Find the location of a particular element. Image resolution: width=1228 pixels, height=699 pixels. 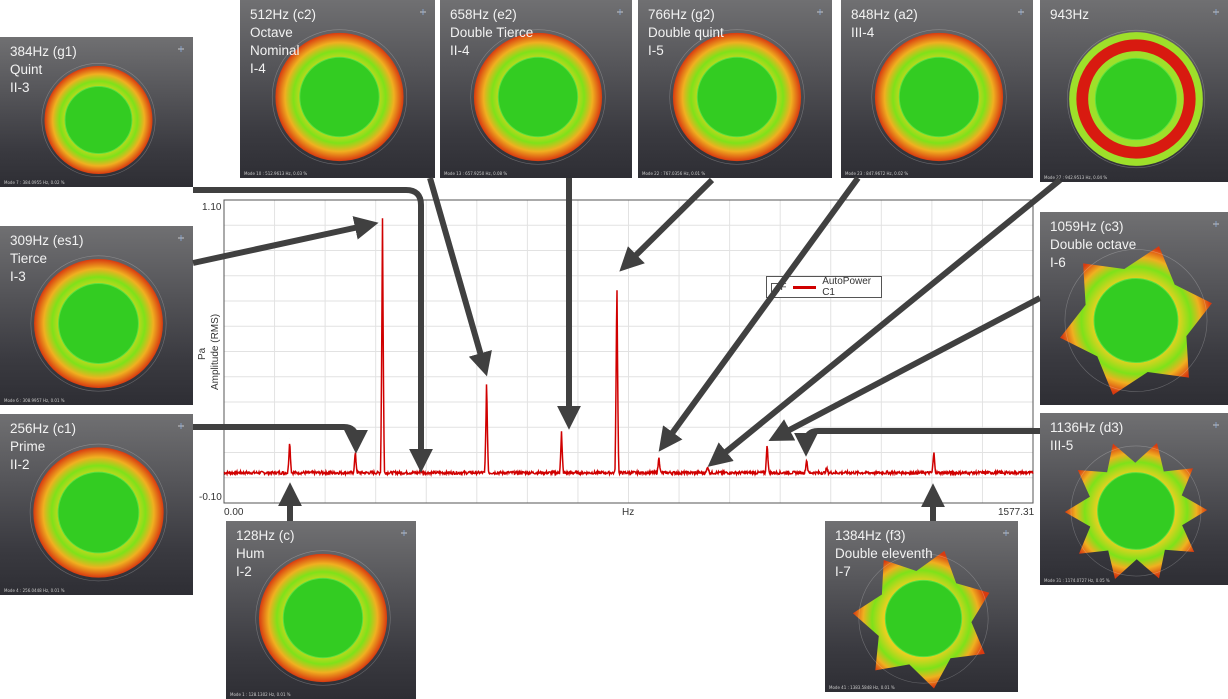

mode-label: 128Hz (c) Hum I-2 is located at coordinates (265, 554).